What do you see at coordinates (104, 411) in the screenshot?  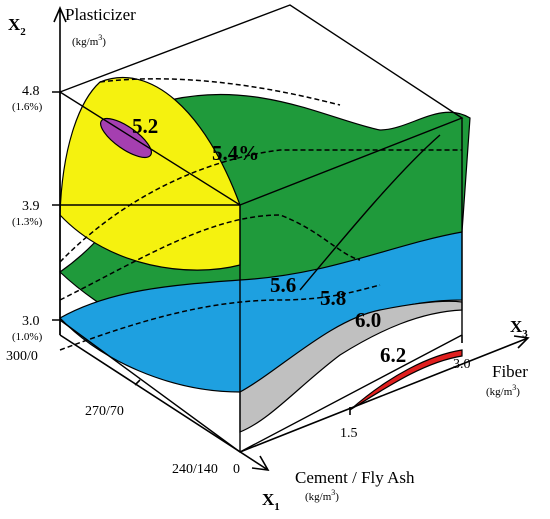 I see `tick-label: 270/70` at bounding box center [104, 411].